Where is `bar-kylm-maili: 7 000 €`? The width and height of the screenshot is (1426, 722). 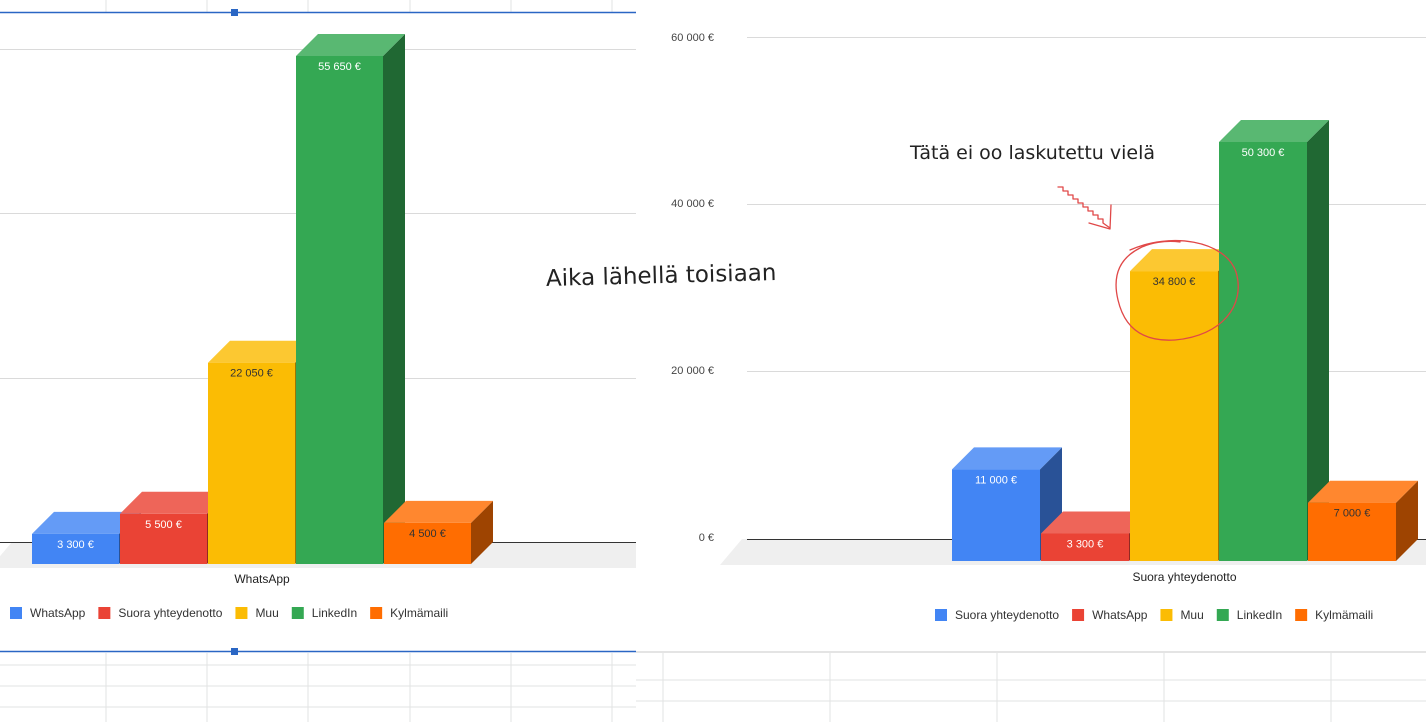 bar-kylm-maili: 7 000 € is located at coordinates (1363, 520).